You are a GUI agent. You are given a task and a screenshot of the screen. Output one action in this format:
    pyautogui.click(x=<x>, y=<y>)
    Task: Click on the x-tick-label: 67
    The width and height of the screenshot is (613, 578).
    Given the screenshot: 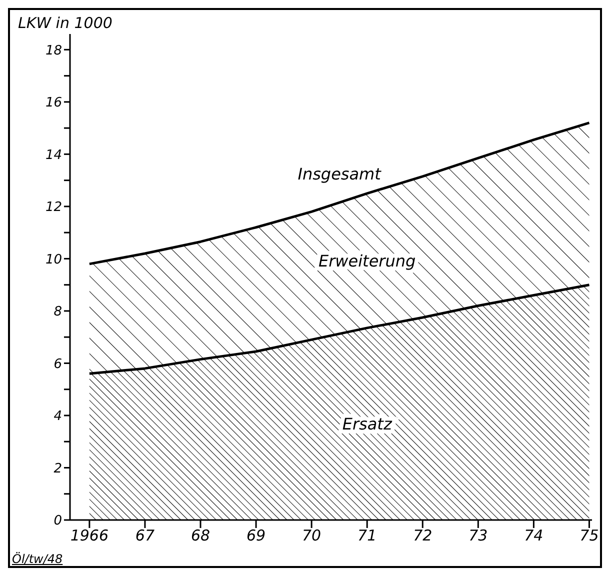 What is the action you would take?
    pyautogui.click(x=145, y=535)
    